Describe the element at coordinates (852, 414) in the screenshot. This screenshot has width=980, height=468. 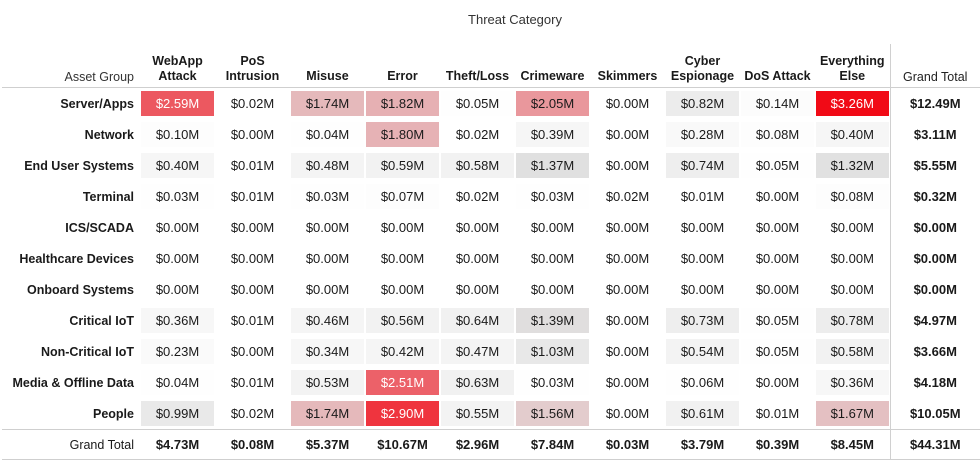
I see `heat-cell: $1.67M` at that location.